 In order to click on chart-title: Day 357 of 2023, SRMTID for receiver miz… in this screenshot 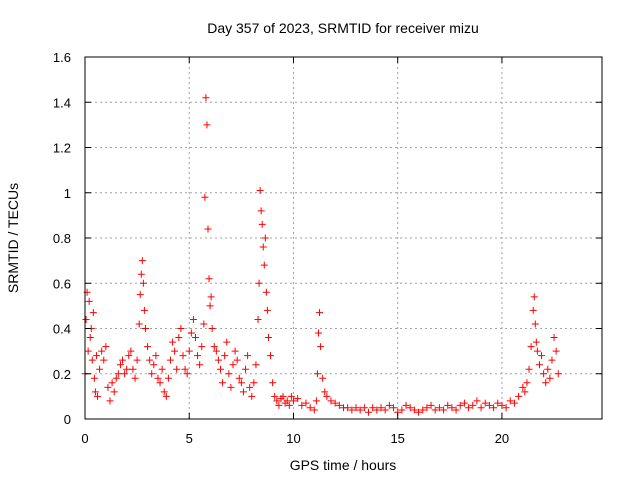, I will do `click(343, 28)`.